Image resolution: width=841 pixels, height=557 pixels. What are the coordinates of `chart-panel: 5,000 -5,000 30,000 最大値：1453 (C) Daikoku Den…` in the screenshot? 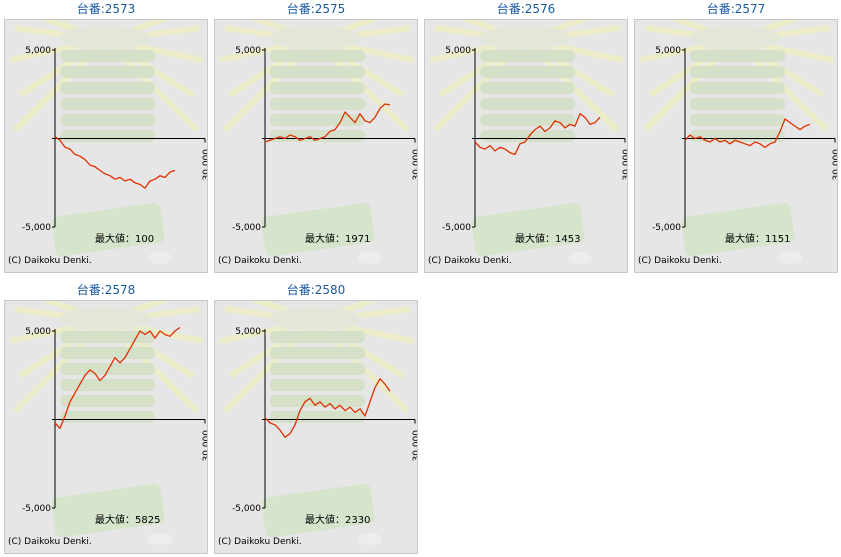 It's located at (526, 146).